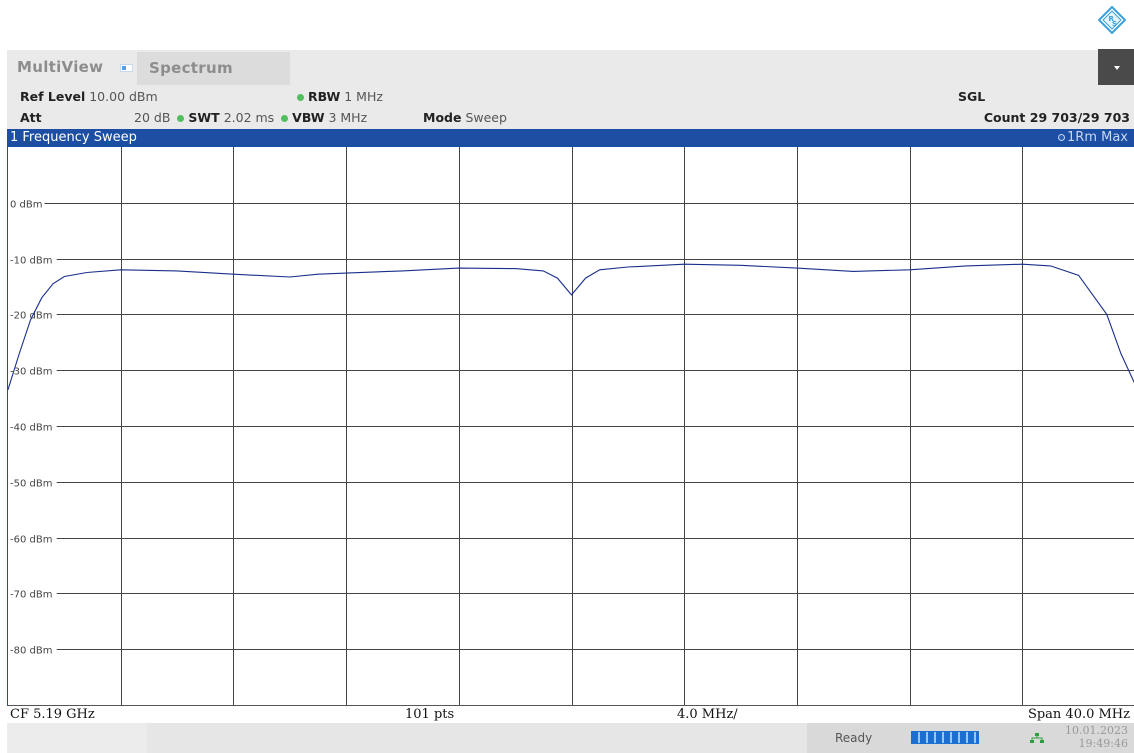 The width and height of the screenshot is (1134, 753). What do you see at coordinates (1078, 714) in the screenshot?
I see `frequency-span: Span 40.0 MHz` at bounding box center [1078, 714].